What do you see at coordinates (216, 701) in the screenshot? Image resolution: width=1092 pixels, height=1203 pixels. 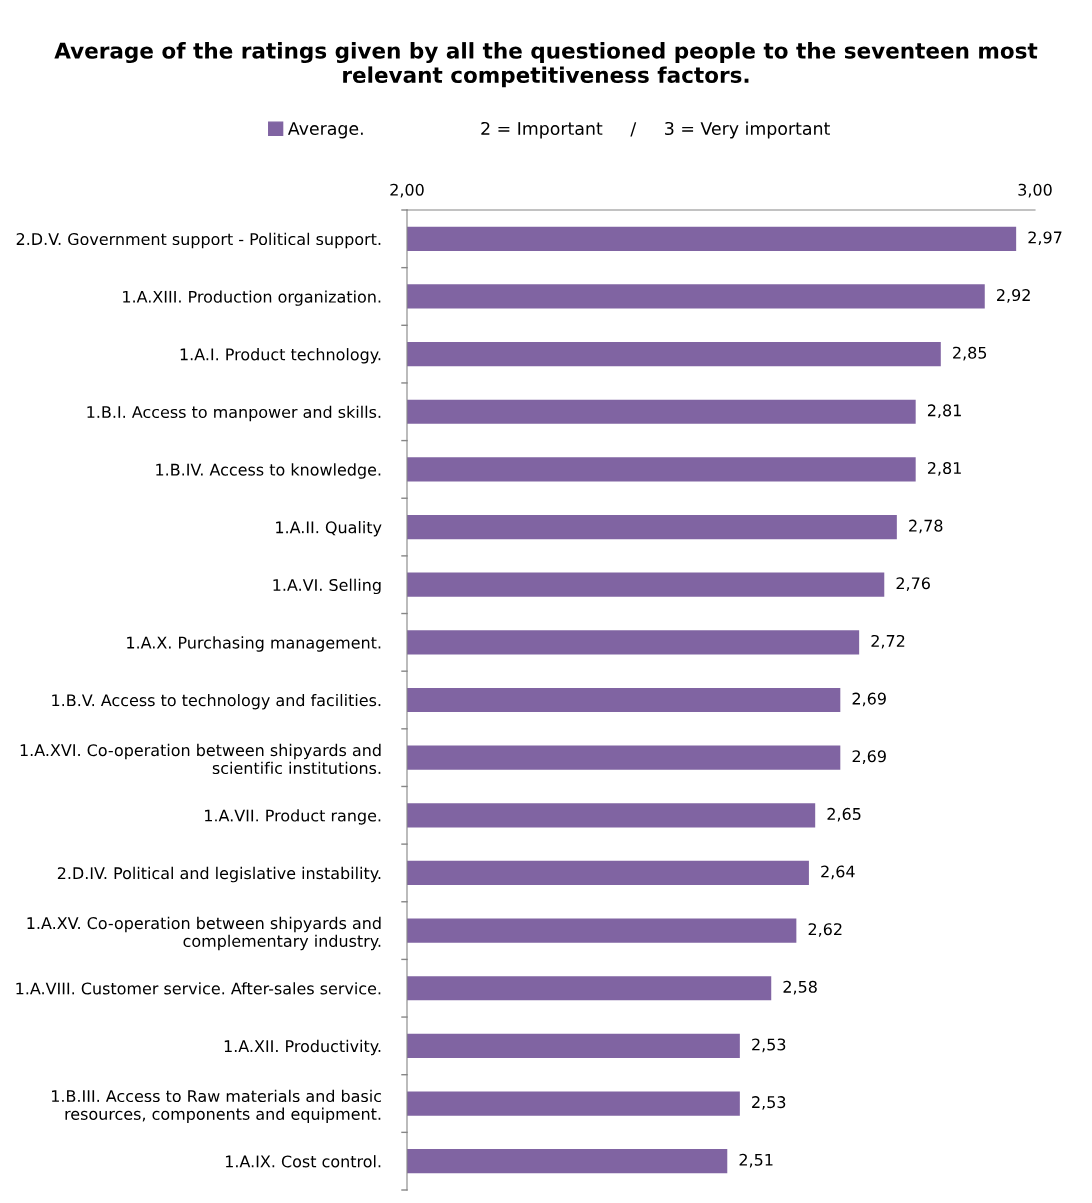 I see `y-tick-label: 1.B.V. Access to technology and facilities.` at bounding box center [216, 701].